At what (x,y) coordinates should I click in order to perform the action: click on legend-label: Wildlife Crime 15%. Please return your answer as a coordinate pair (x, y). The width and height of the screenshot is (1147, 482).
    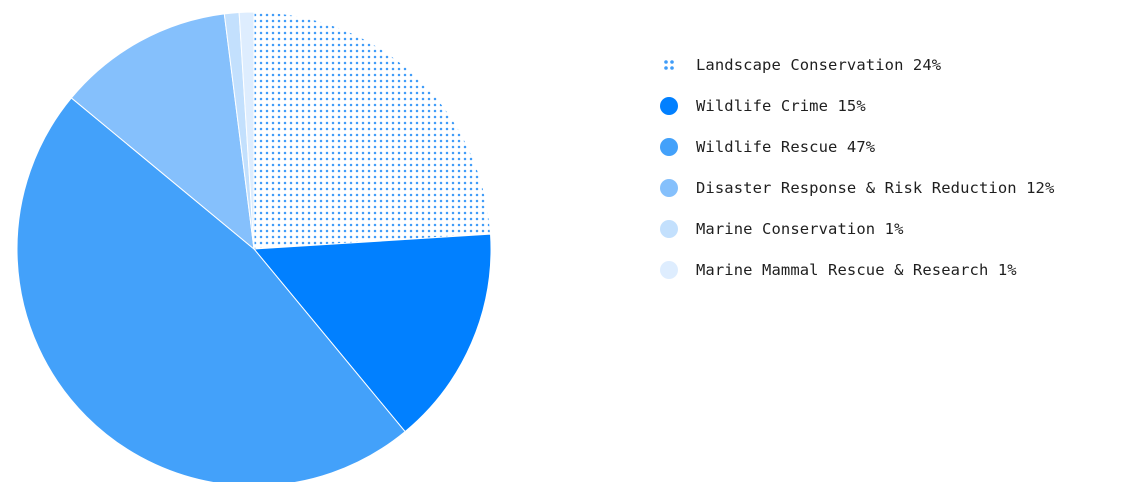
    Looking at the image, I should click on (781, 105).